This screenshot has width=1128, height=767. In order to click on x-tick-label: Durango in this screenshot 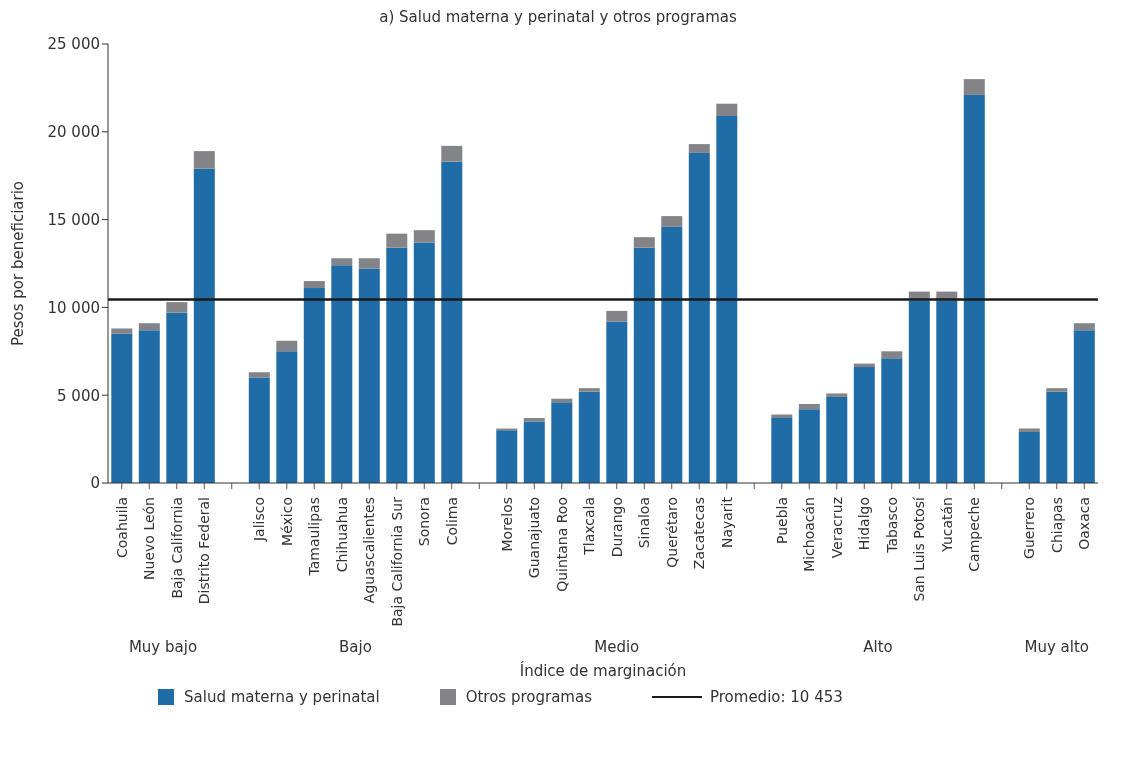, I will do `click(616, 527)`.